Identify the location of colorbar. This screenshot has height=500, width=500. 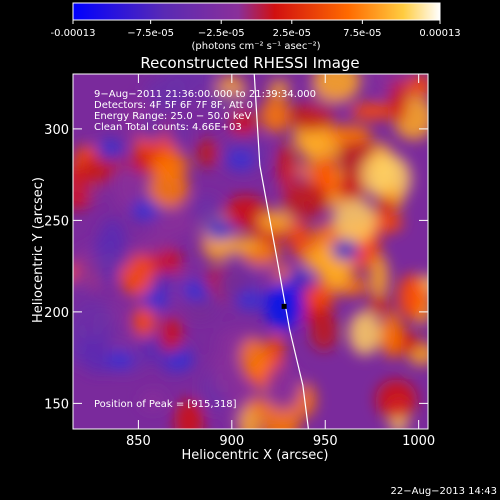
(256, 11).